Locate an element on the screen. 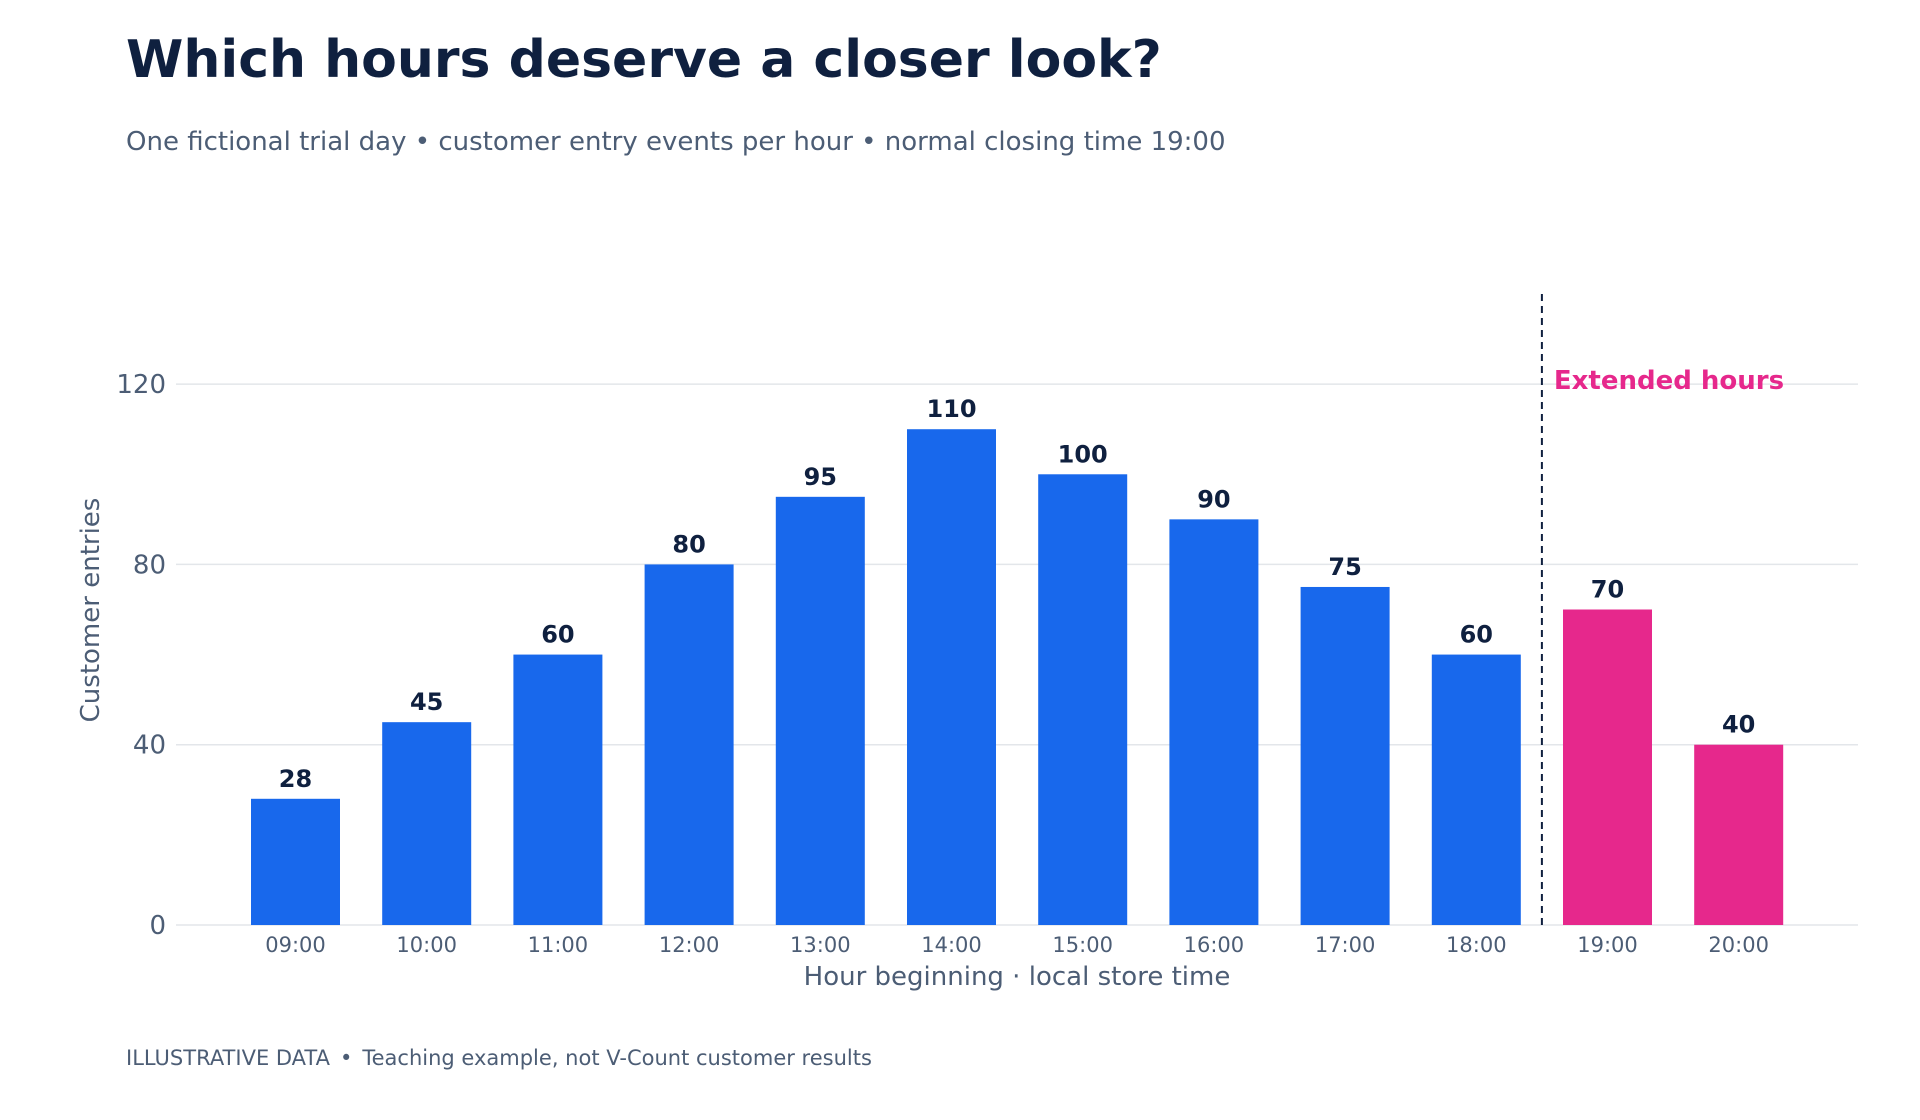 The width and height of the screenshot is (1920, 1120). x-tick-label: 15:00 is located at coordinates (1082, 945).